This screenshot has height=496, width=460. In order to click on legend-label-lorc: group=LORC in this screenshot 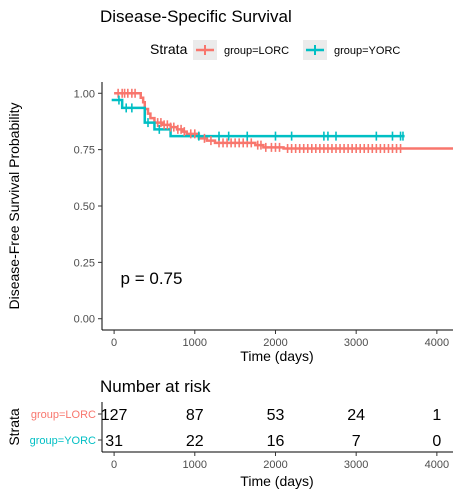, I will do `click(256, 51)`.